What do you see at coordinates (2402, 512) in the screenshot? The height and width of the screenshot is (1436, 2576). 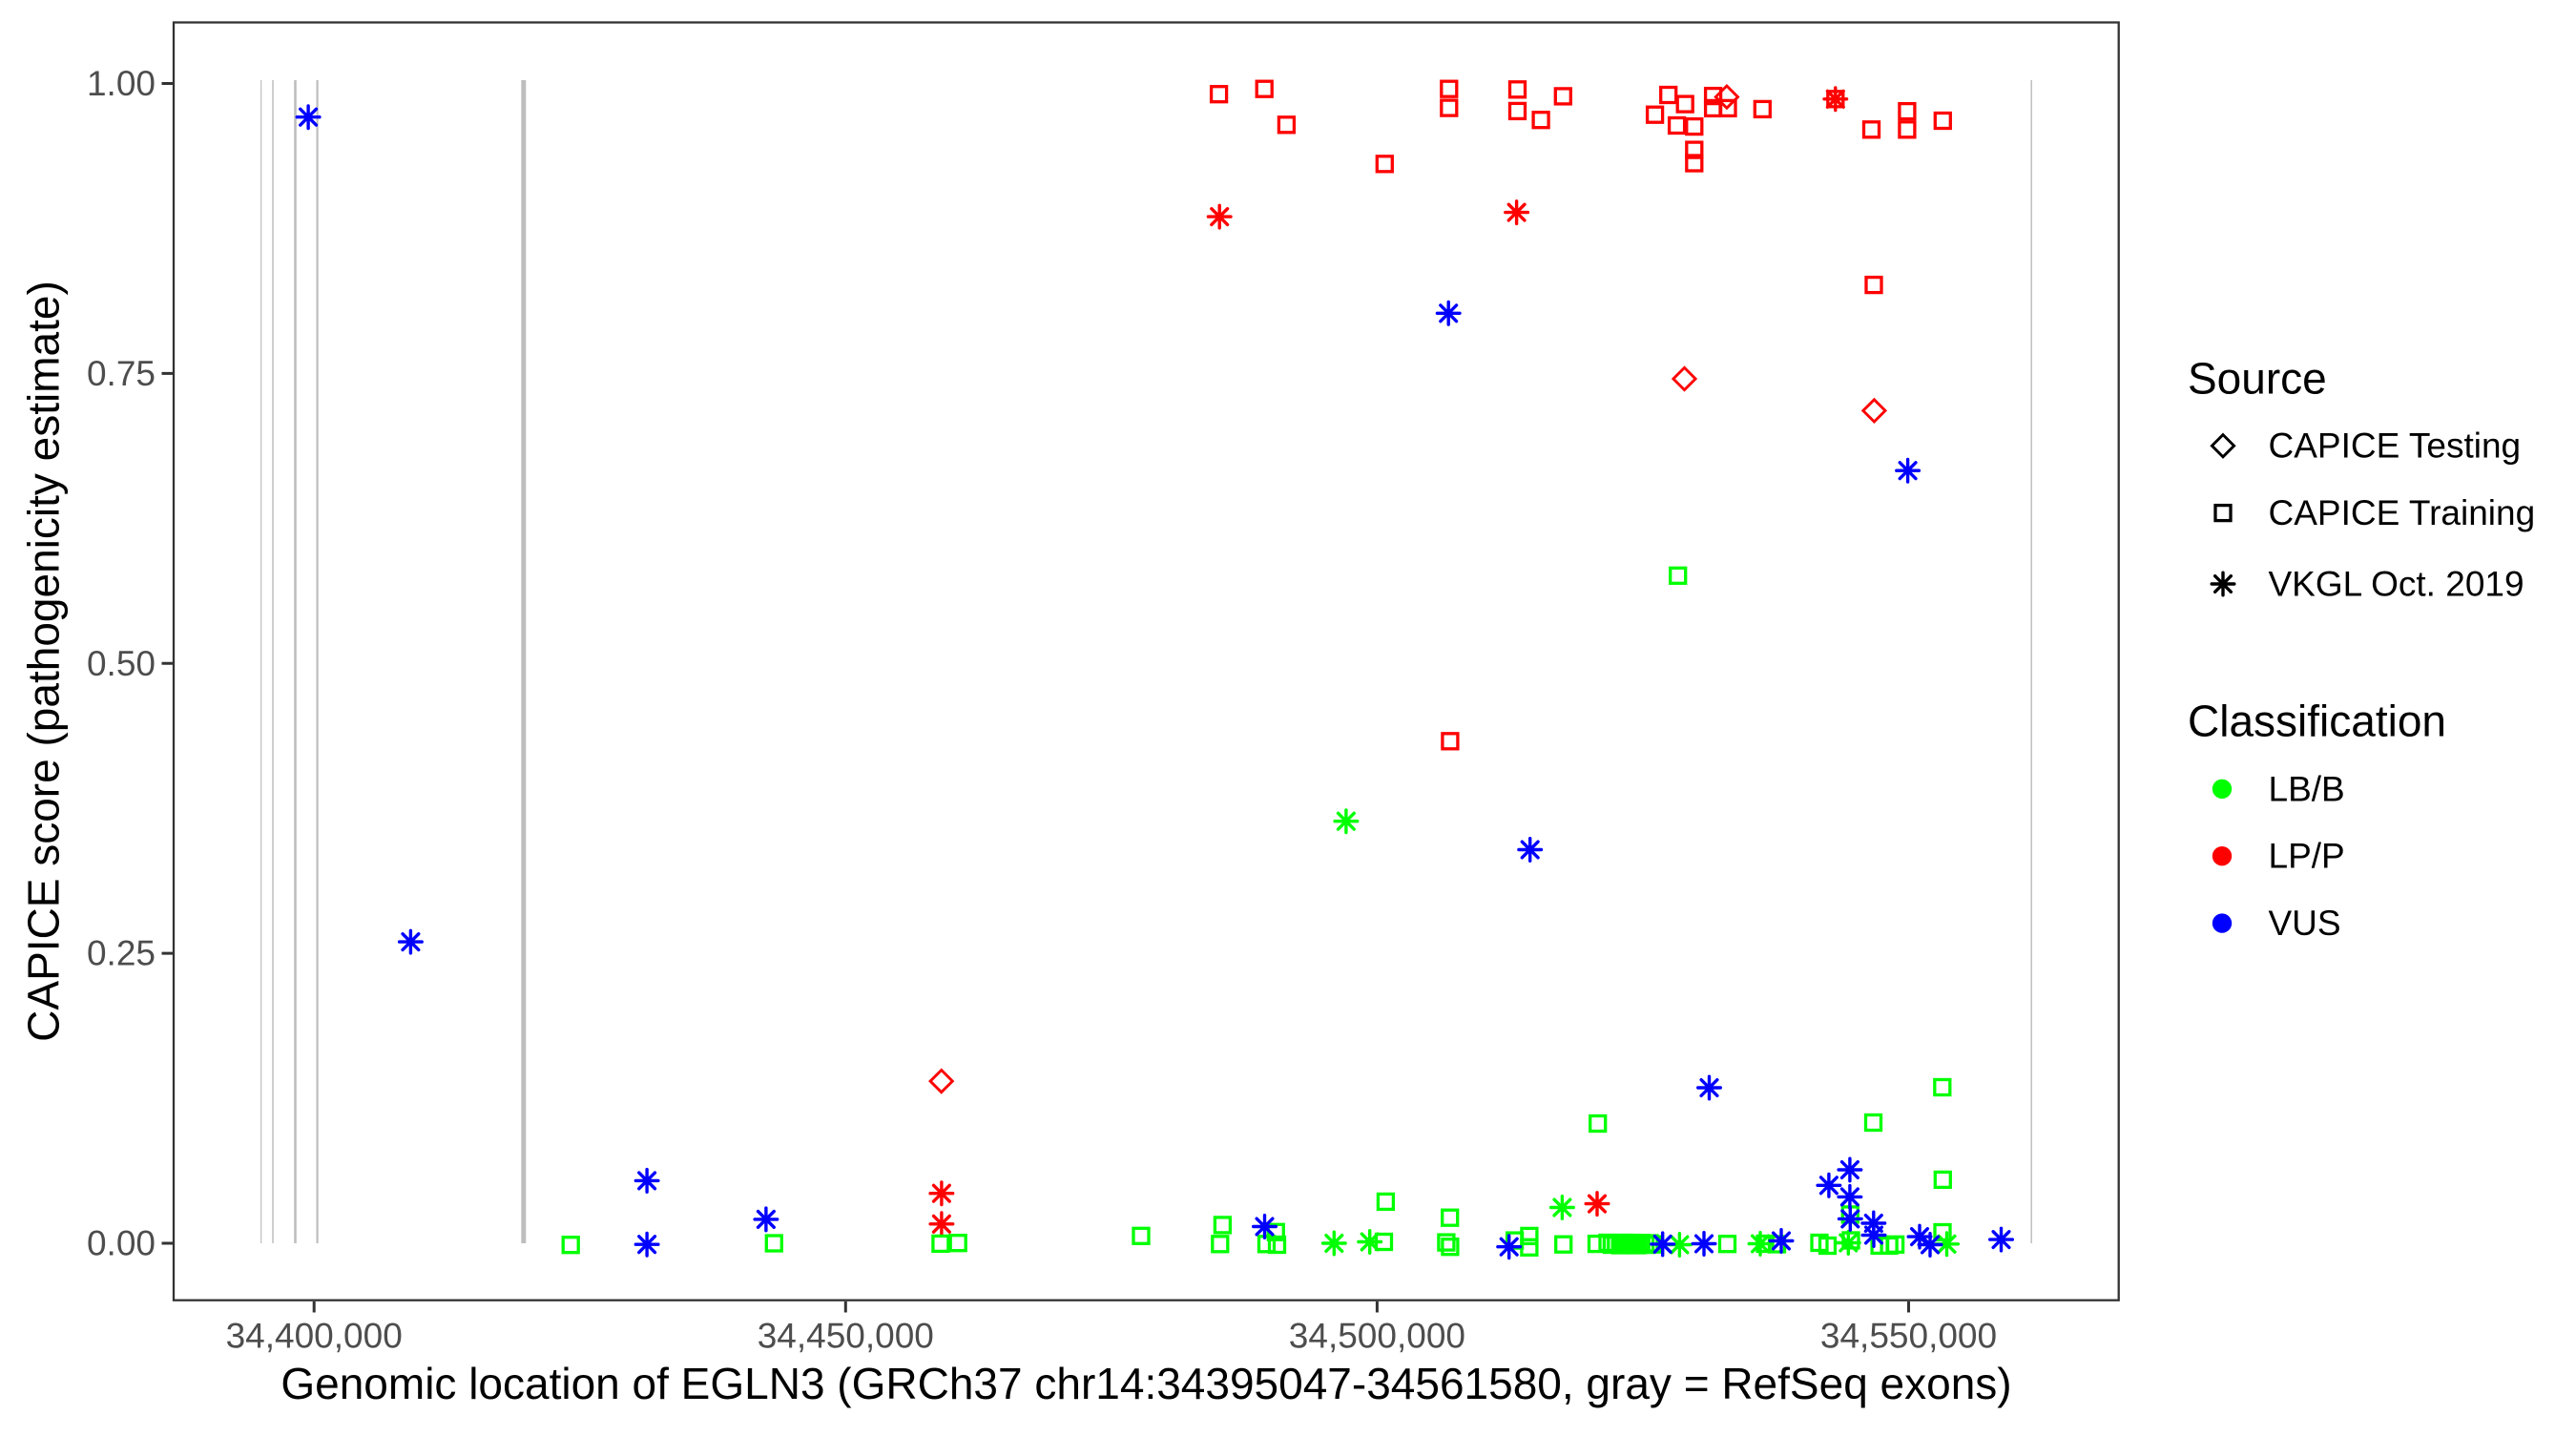 I see `svg-text: CAPICE Training` at bounding box center [2402, 512].